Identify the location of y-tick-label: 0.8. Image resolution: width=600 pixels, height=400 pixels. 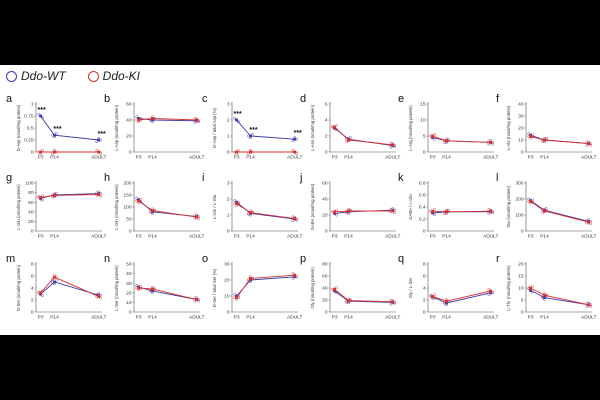
(422, 184).